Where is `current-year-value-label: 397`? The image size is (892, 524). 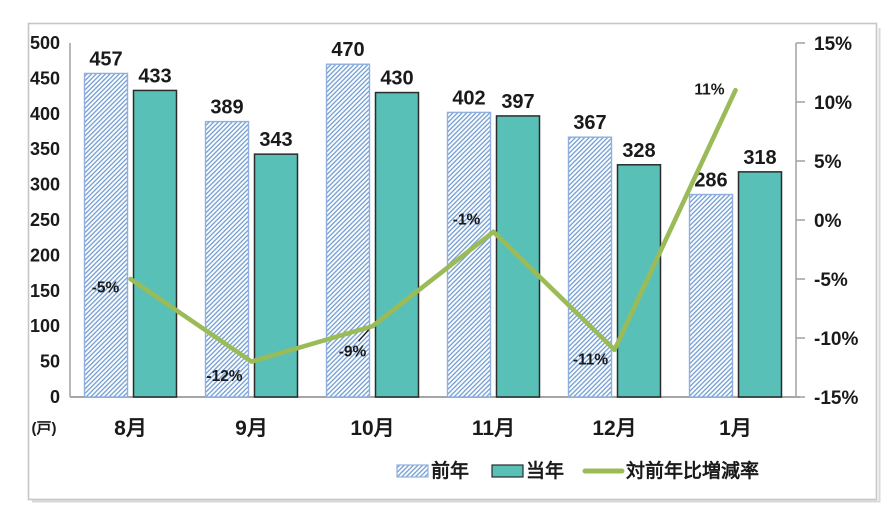
current-year-value-label: 397 is located at coordinates (517, 102).